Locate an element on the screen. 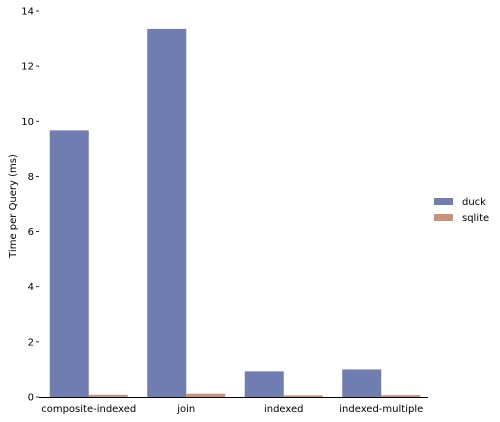  bar-duck-indexed is located at coordinates (264, 384).